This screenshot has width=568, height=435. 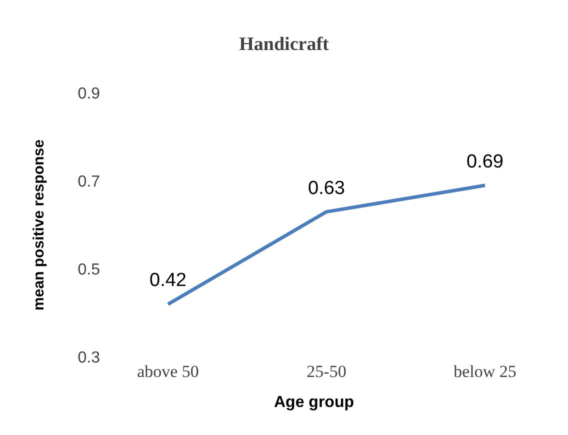 What do you see at coordinates (39, 225) in the screenshot?
I see `y-axis-title: mean positive response` at bounding box center [39, 225].